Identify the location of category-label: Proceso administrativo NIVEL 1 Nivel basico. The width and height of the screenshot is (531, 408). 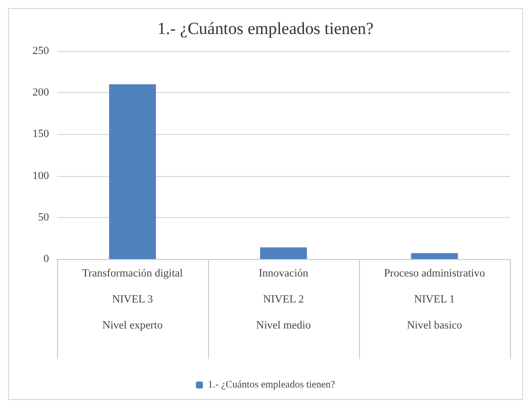
(435, 300).